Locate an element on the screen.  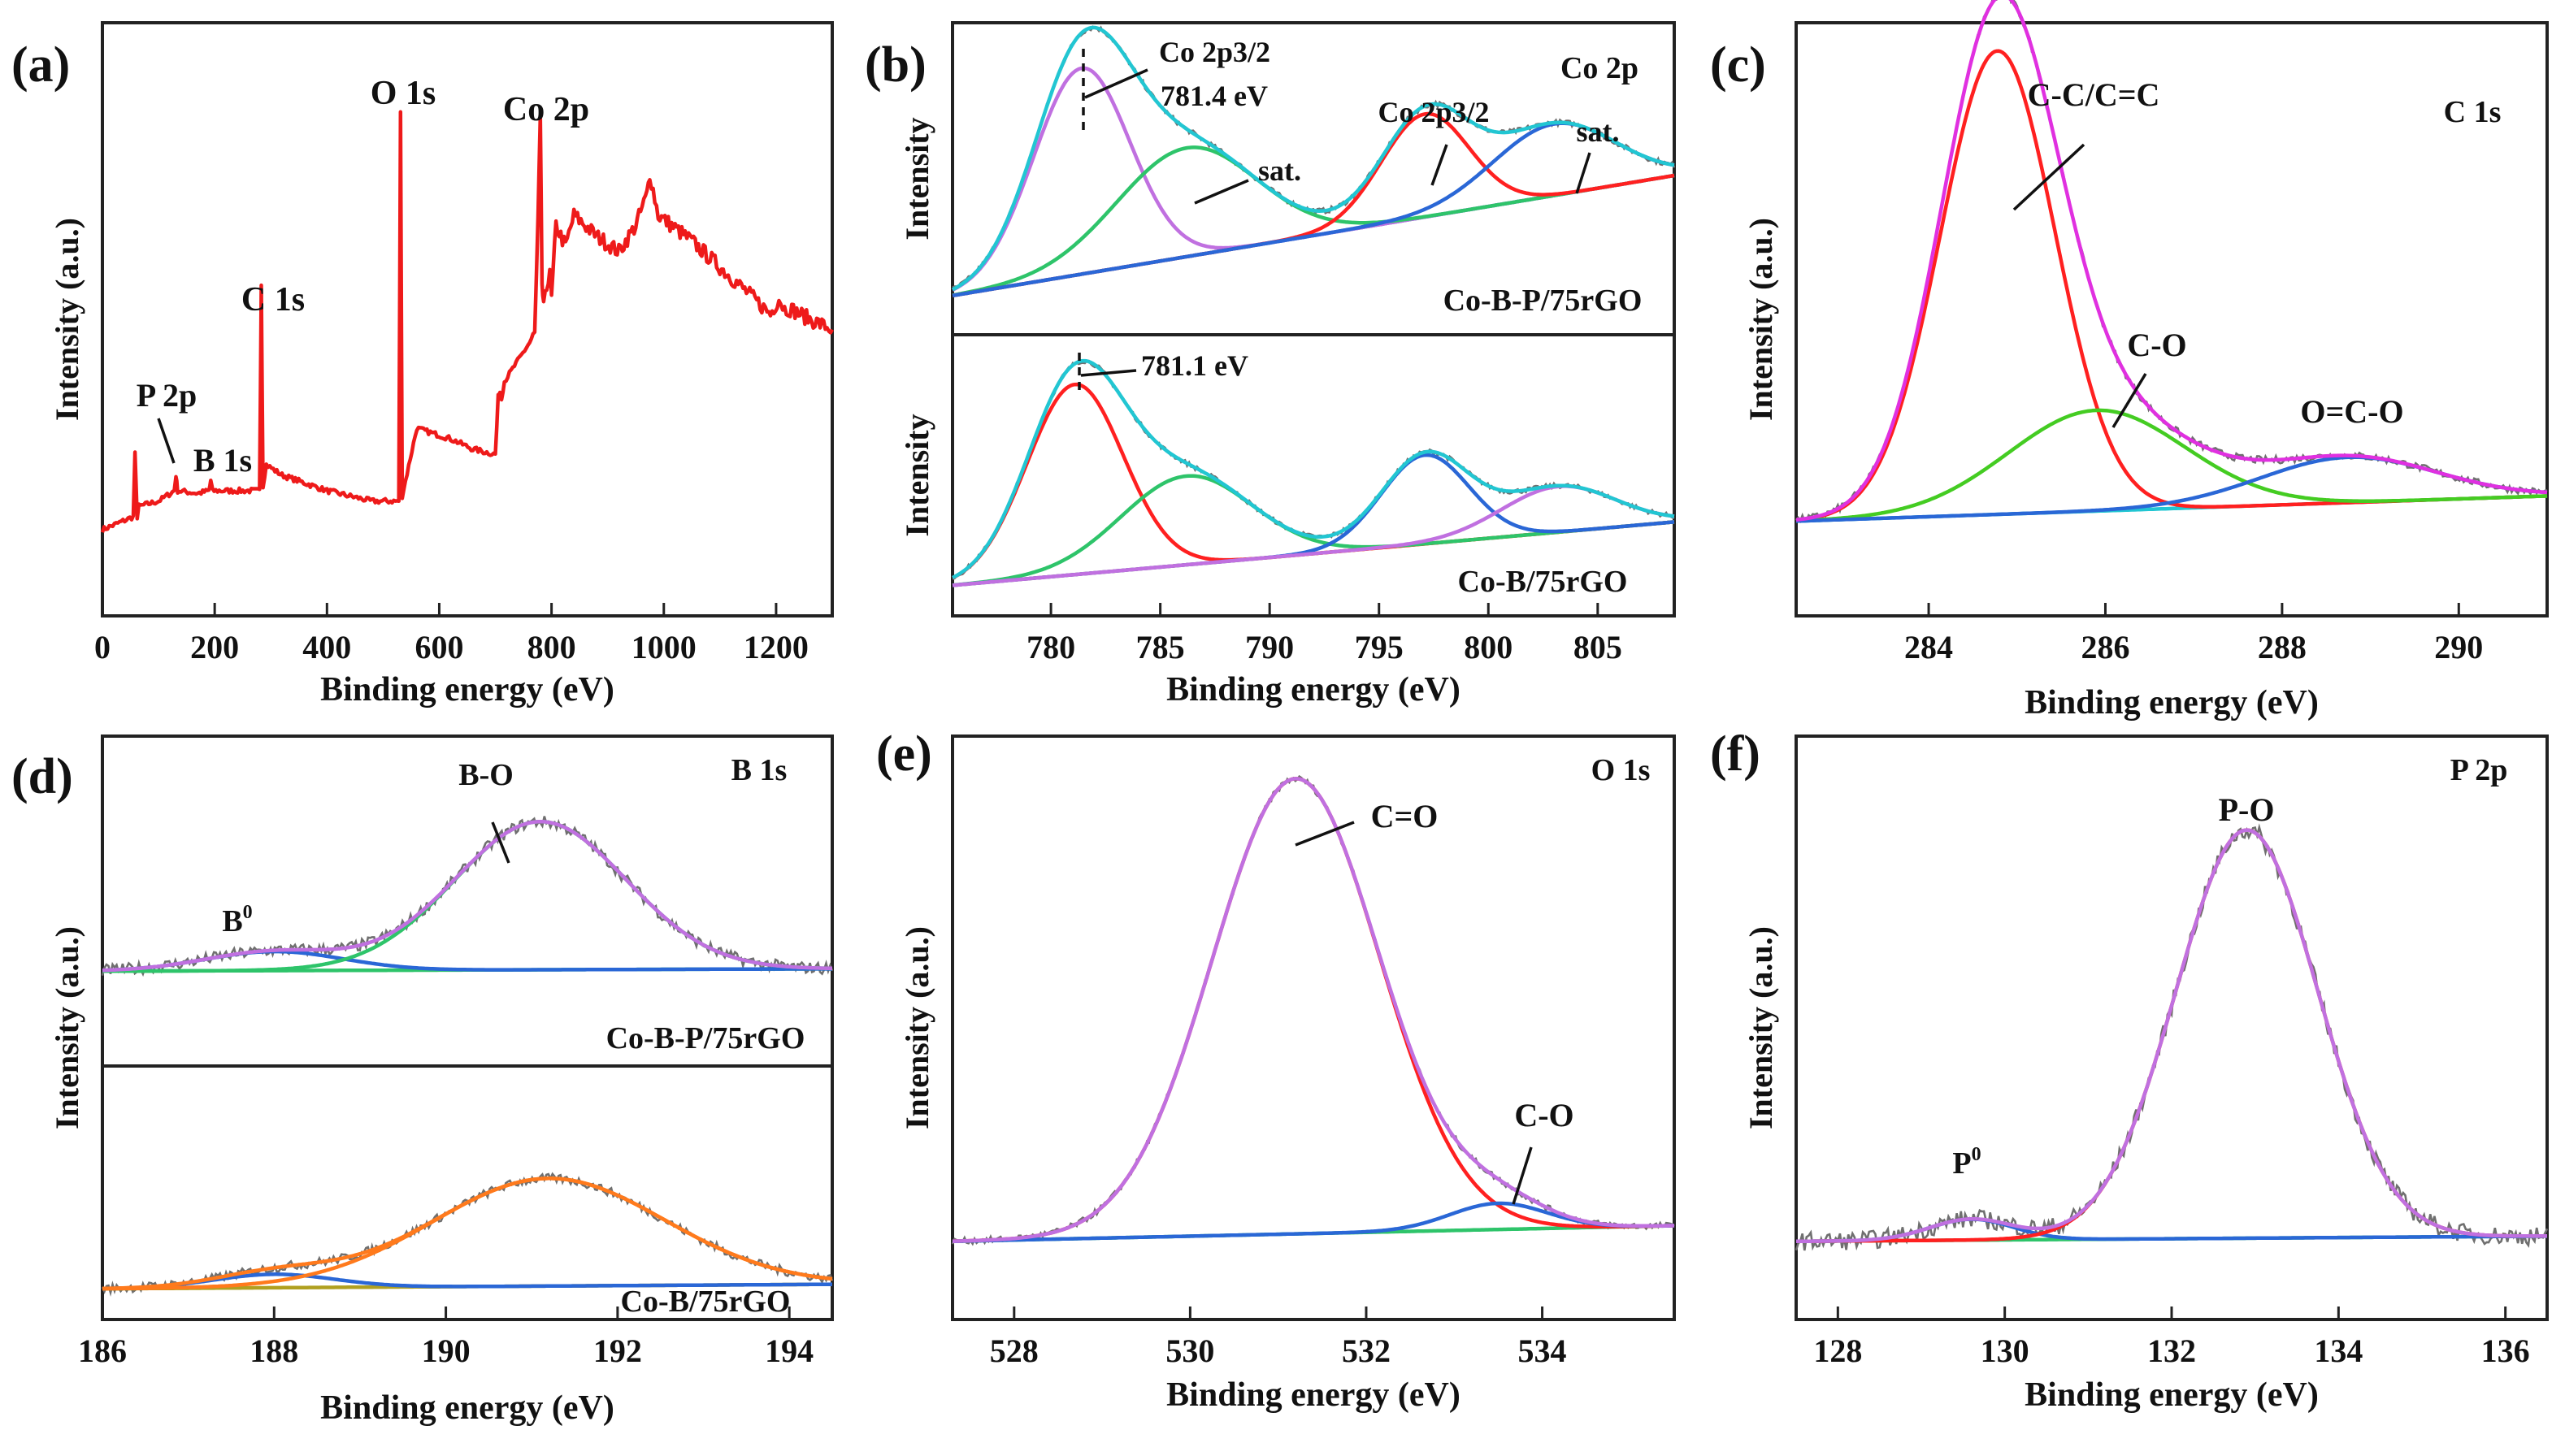
b1s-cob-raw-data is located at coordinates (468, 1234).